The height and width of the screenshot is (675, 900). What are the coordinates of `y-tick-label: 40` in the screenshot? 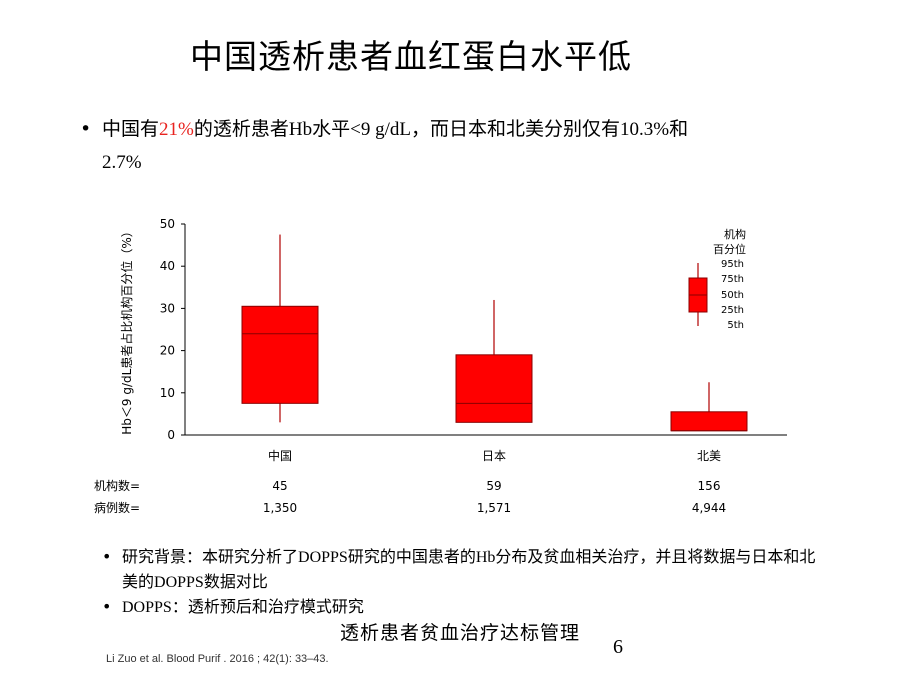 It's located at (167, 266).